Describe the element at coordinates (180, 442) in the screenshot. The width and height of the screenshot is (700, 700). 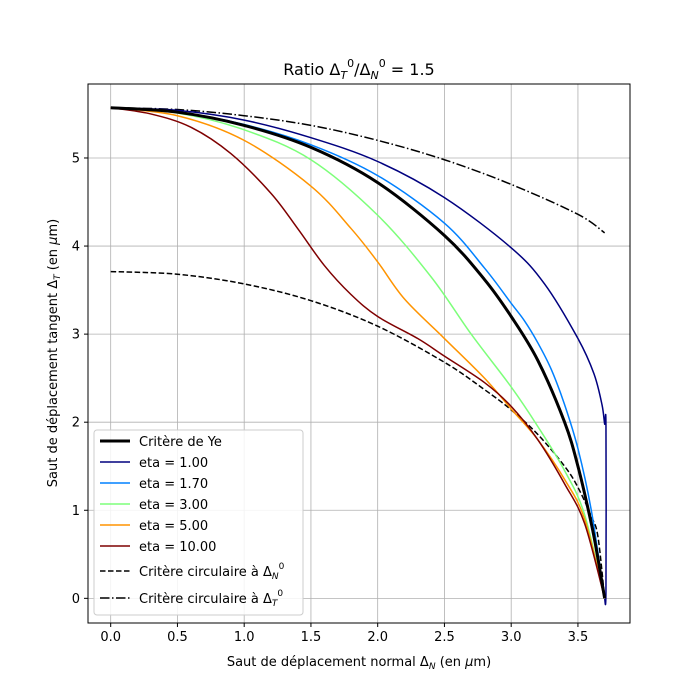
I see `legend-label-ye: Critère de Ye` at that location.